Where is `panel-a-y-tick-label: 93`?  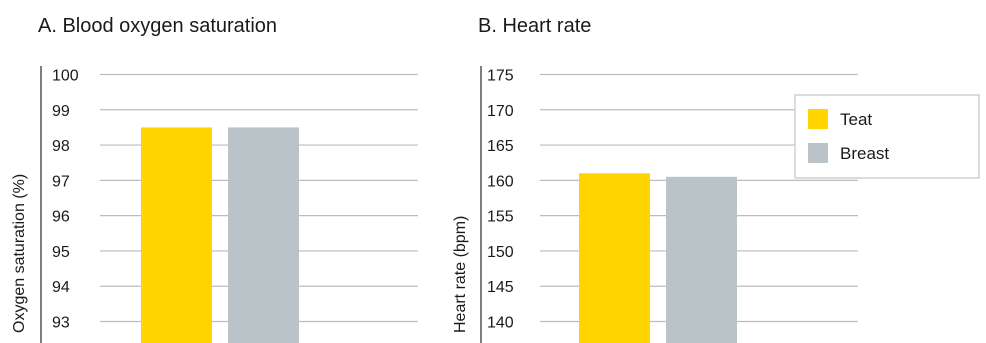 panel-a-y-tick-label: 93 is located at coordinates (61, 323).